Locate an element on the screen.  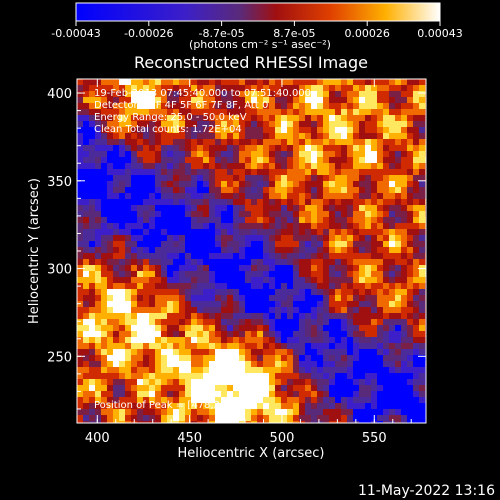
colorbar-tick-label: -0.00043 is located at coordinates (75, 33).